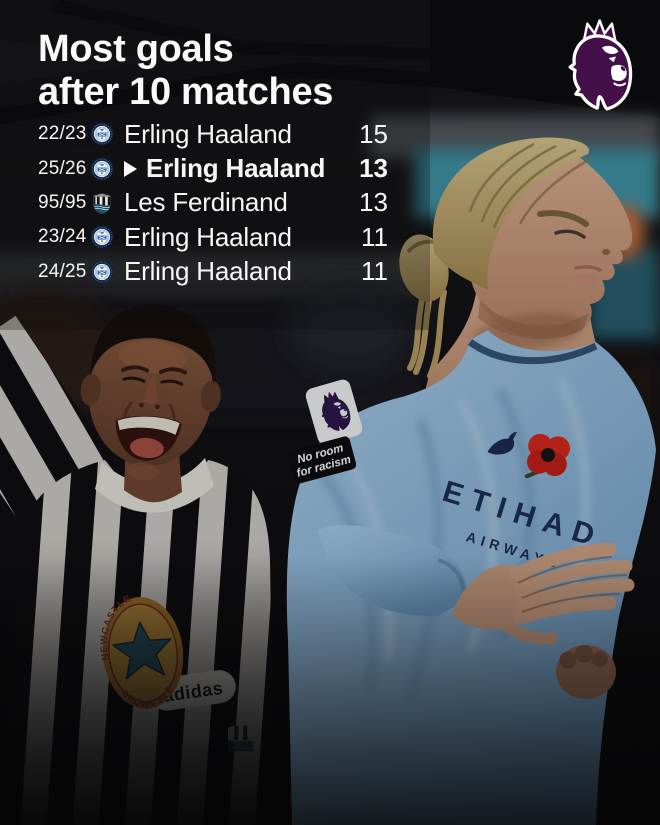  Describe the element at coordinates (502, 443) in the screenshot. I see `puma-logo` at that location.